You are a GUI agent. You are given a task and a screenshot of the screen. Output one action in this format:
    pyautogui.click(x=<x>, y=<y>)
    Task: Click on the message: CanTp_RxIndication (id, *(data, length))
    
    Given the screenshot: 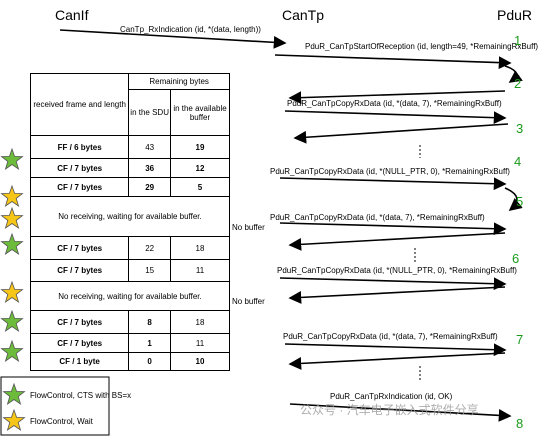 What is the action you would take?
    pyautogui.click(x=190, y=29)
    